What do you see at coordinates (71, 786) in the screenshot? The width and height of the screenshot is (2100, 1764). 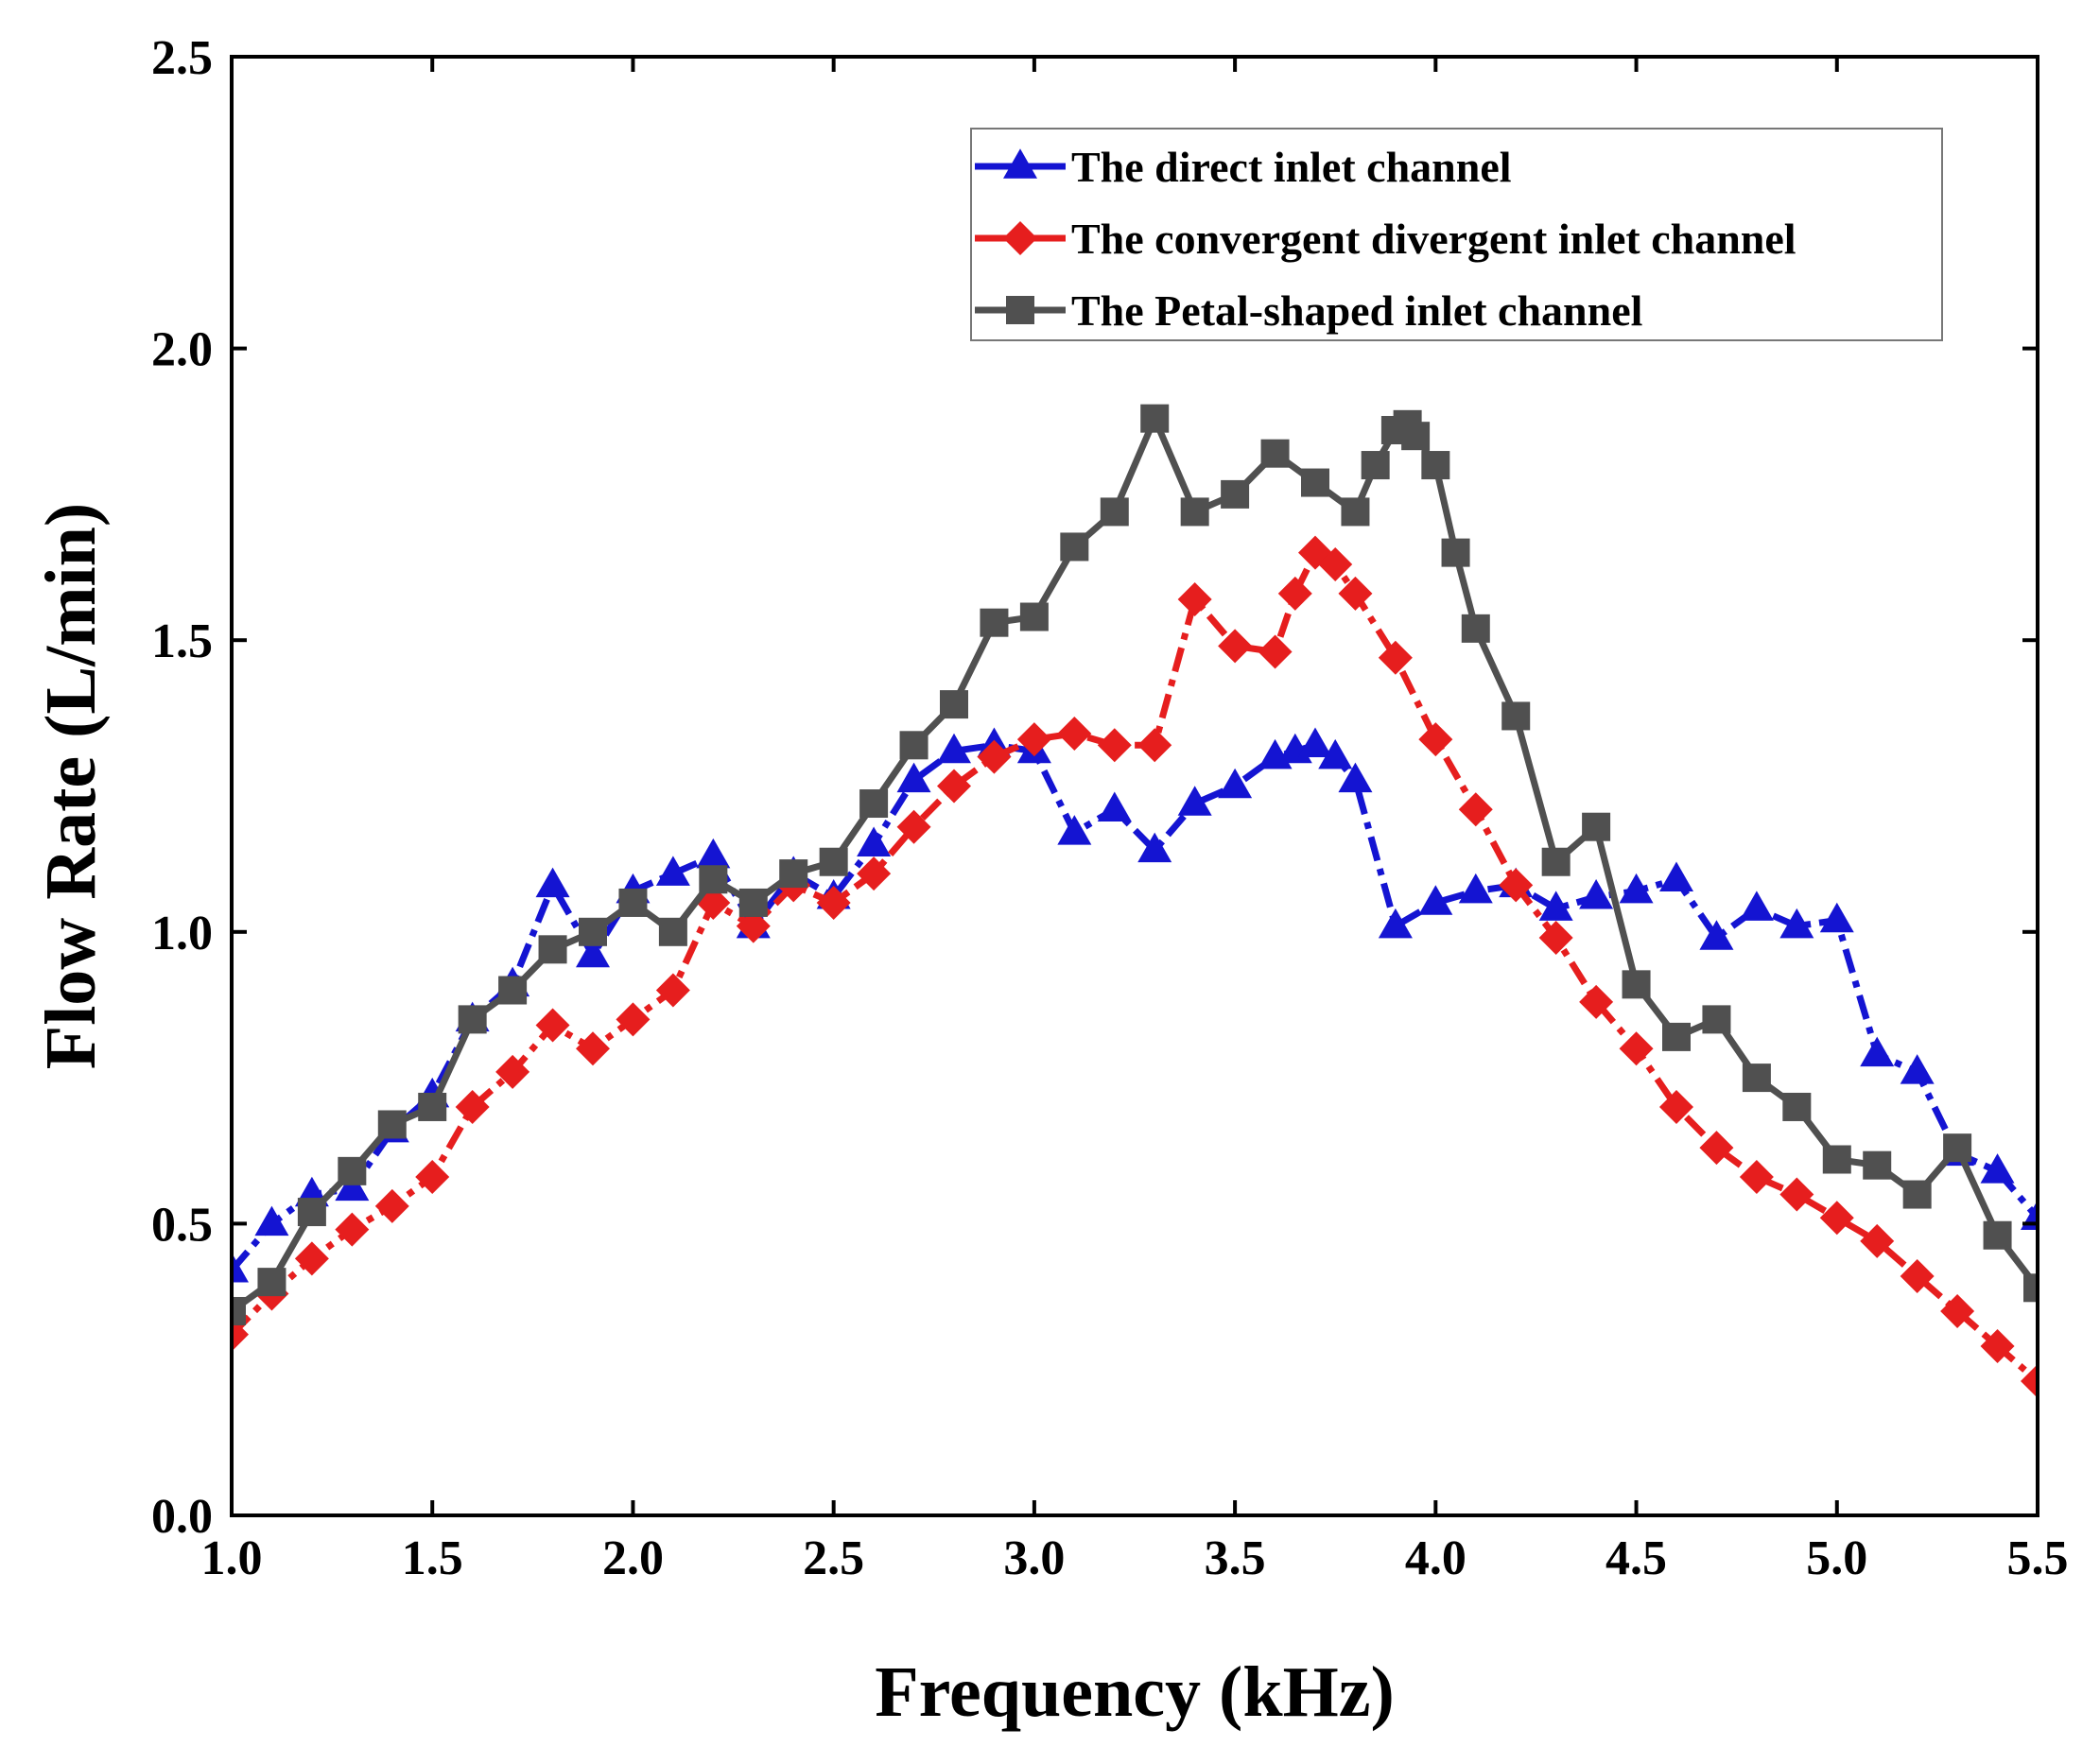 I see `y-axis-title: Flow Rate (L/min)` at bounding box center [71, 786].